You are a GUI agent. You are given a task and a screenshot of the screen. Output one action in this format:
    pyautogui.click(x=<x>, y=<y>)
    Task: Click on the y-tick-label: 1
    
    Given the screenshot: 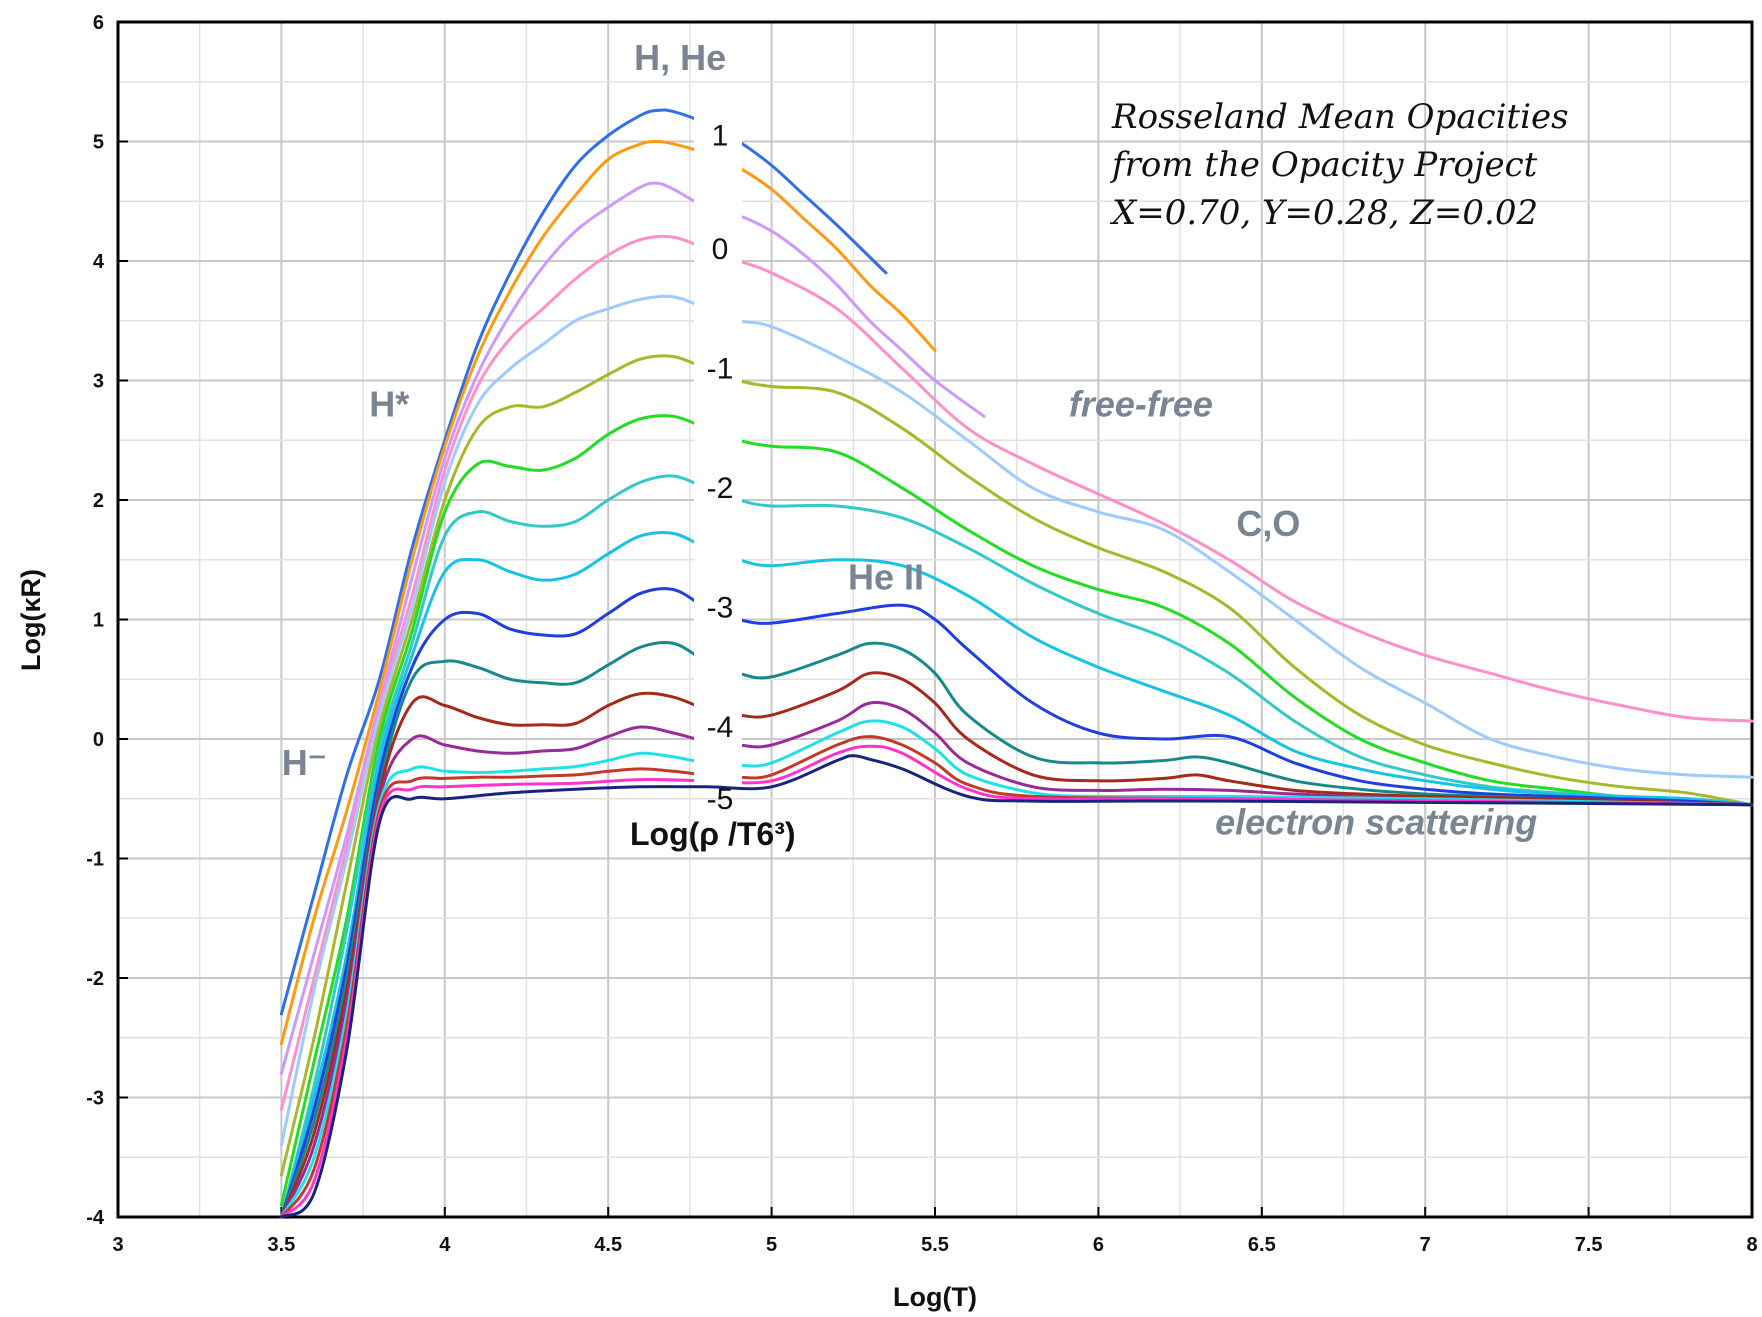 What is the action you would take?
    pyautogui.click(x=98, y=621)
    